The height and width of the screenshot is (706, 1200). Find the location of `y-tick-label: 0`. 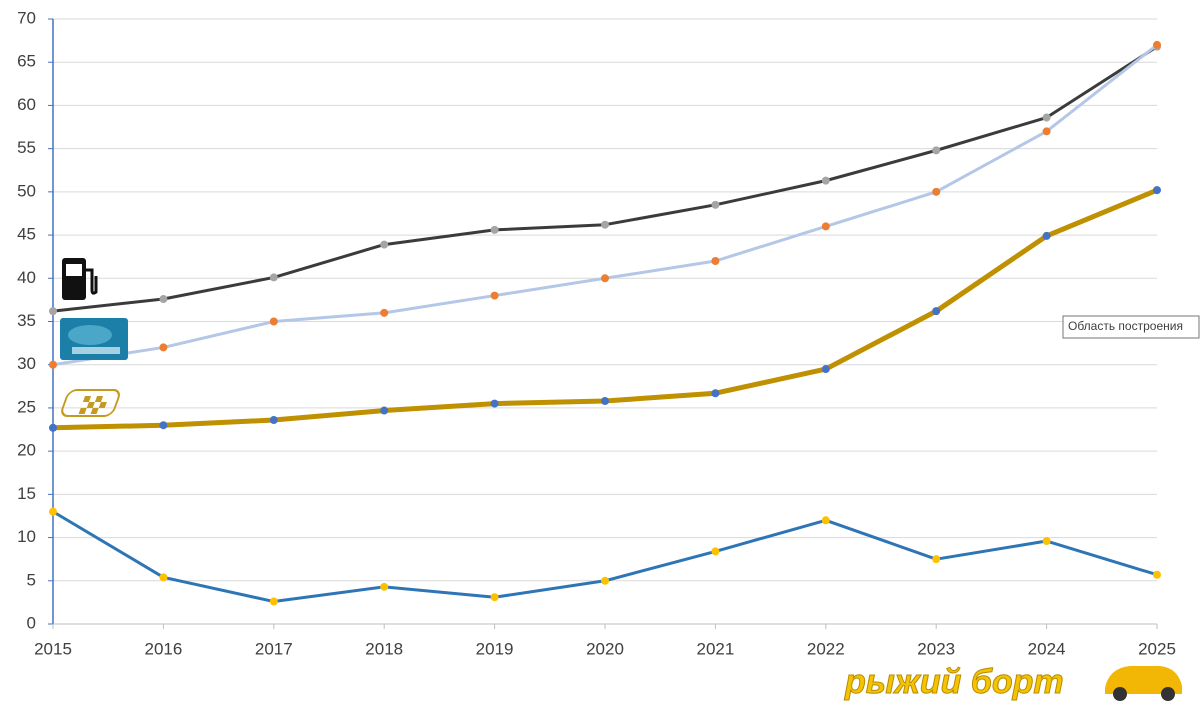

y-tick-label: 0 is located at coordinates (31, 622).